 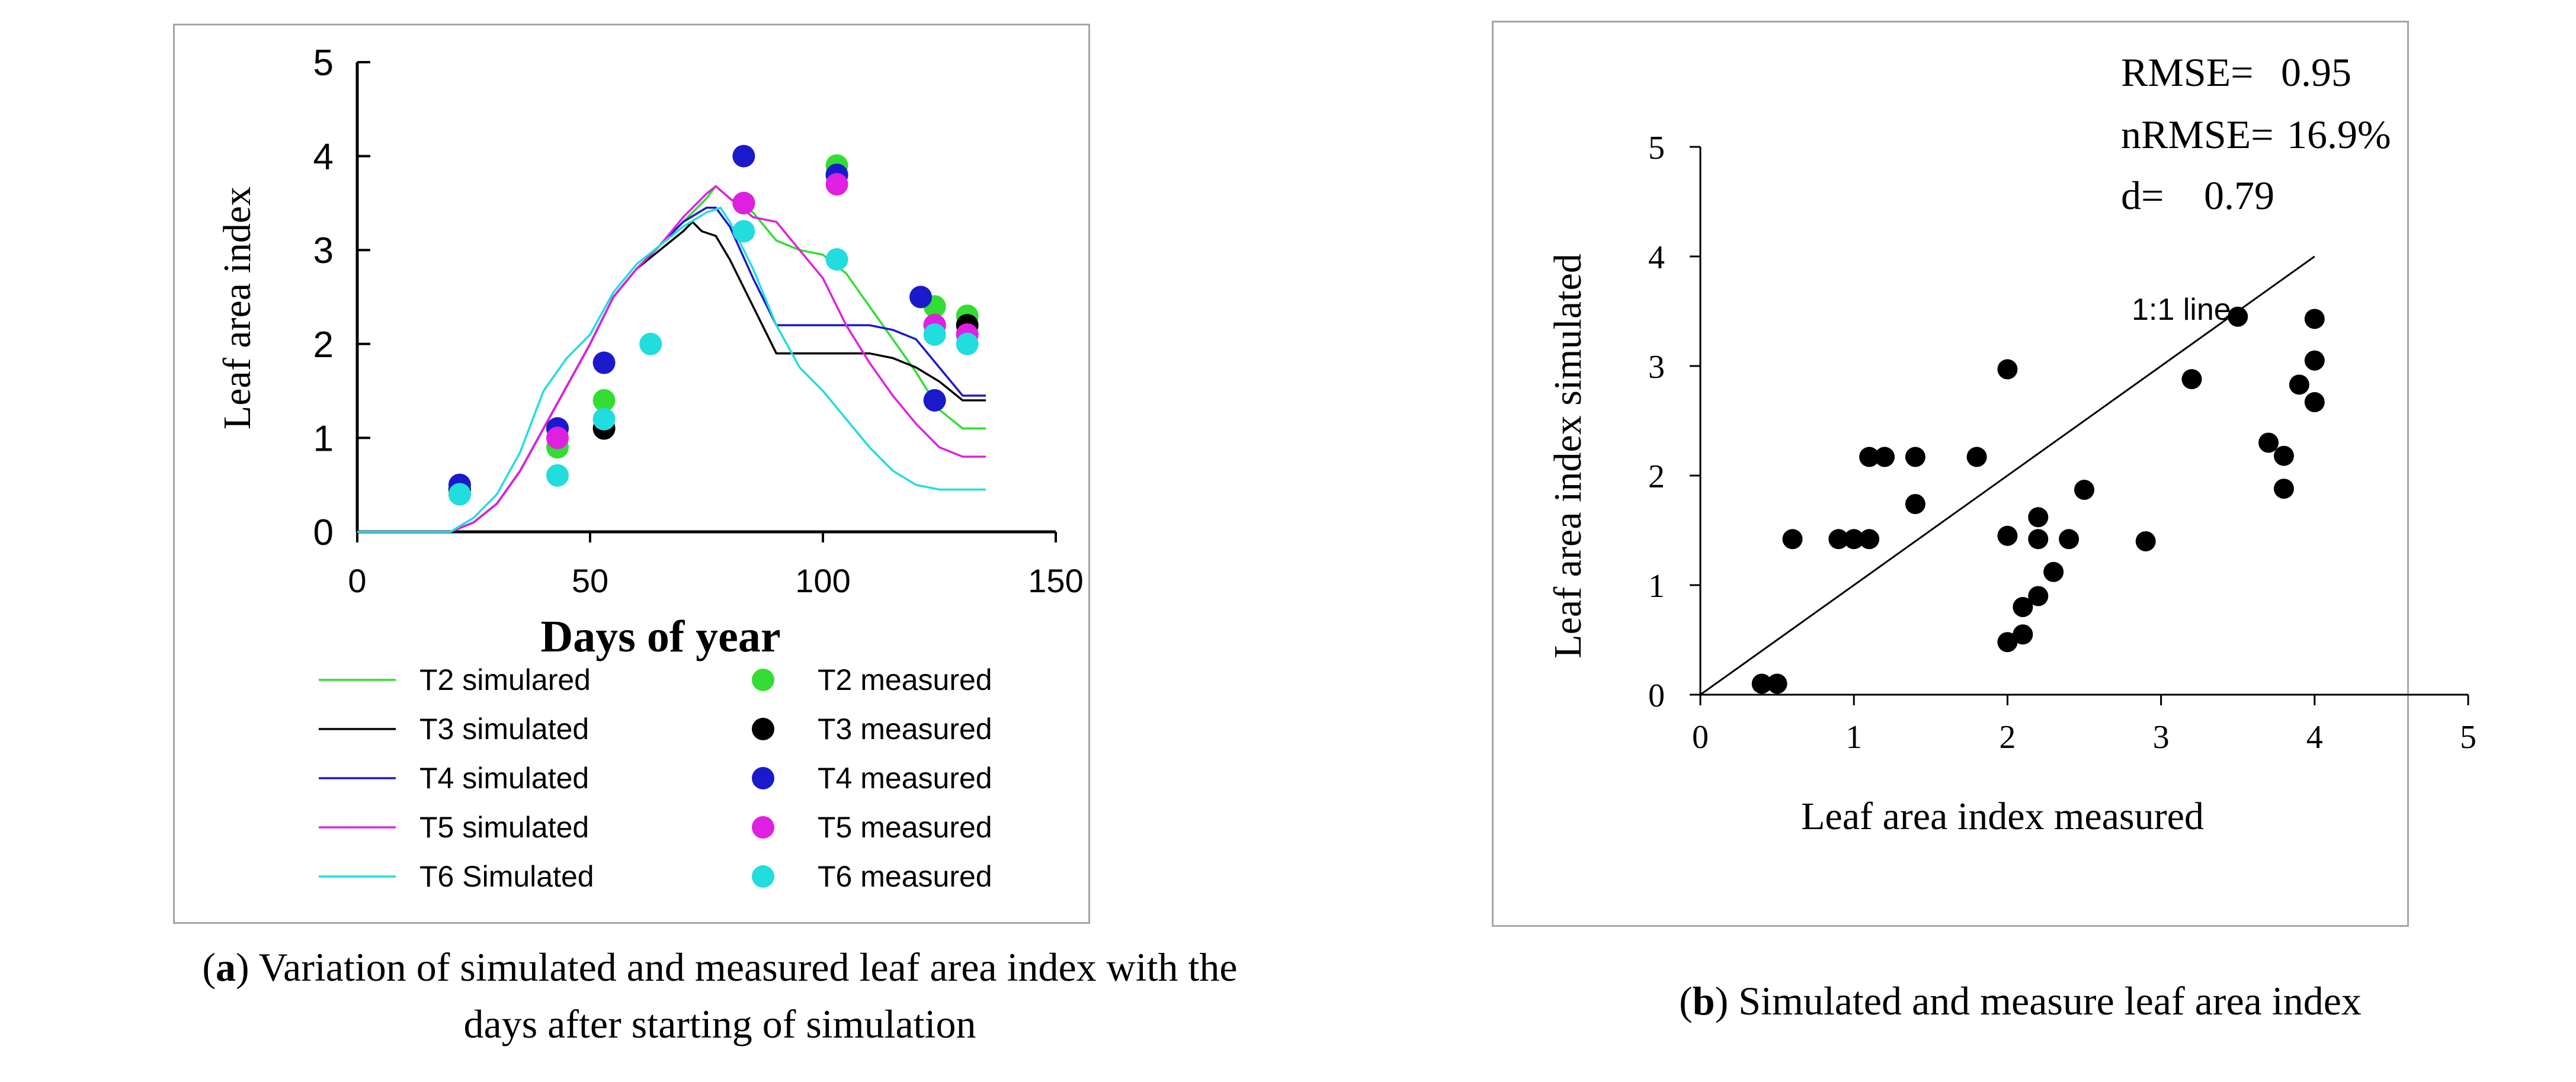 I want to click on stat-label: nRMSE=, so click(x=2197, y=134).